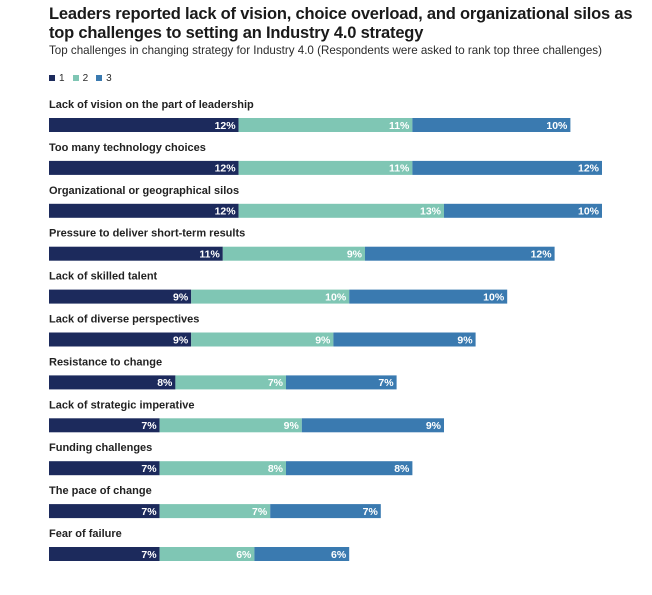  Describe the element at coordinates (151, 105) in the screenshot. I see `category-label: Lack of vision on the part of leadership` at that location.